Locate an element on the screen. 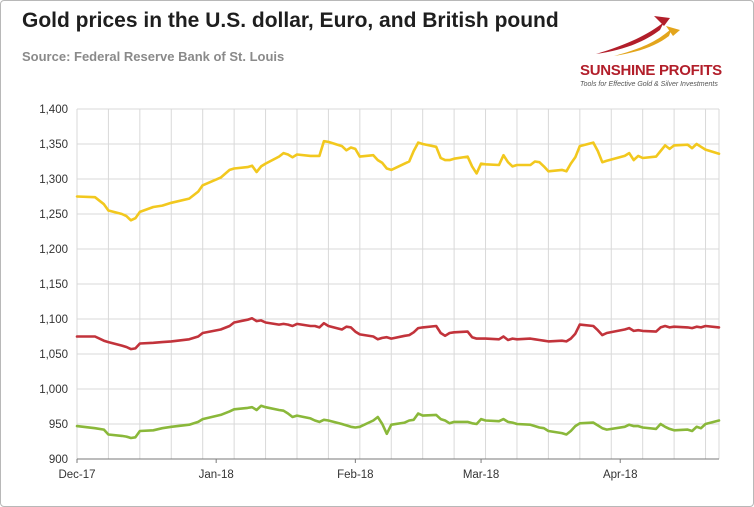 This screenshot has height=507, width=754. y-tick-label: 1,350 is located at coordinates (53, 145).